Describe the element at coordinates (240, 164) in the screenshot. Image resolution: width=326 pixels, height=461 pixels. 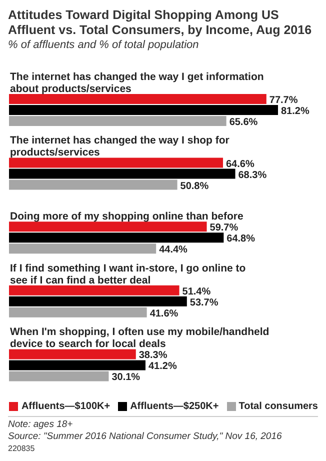
I see `data-label: 64.6%` at that location.